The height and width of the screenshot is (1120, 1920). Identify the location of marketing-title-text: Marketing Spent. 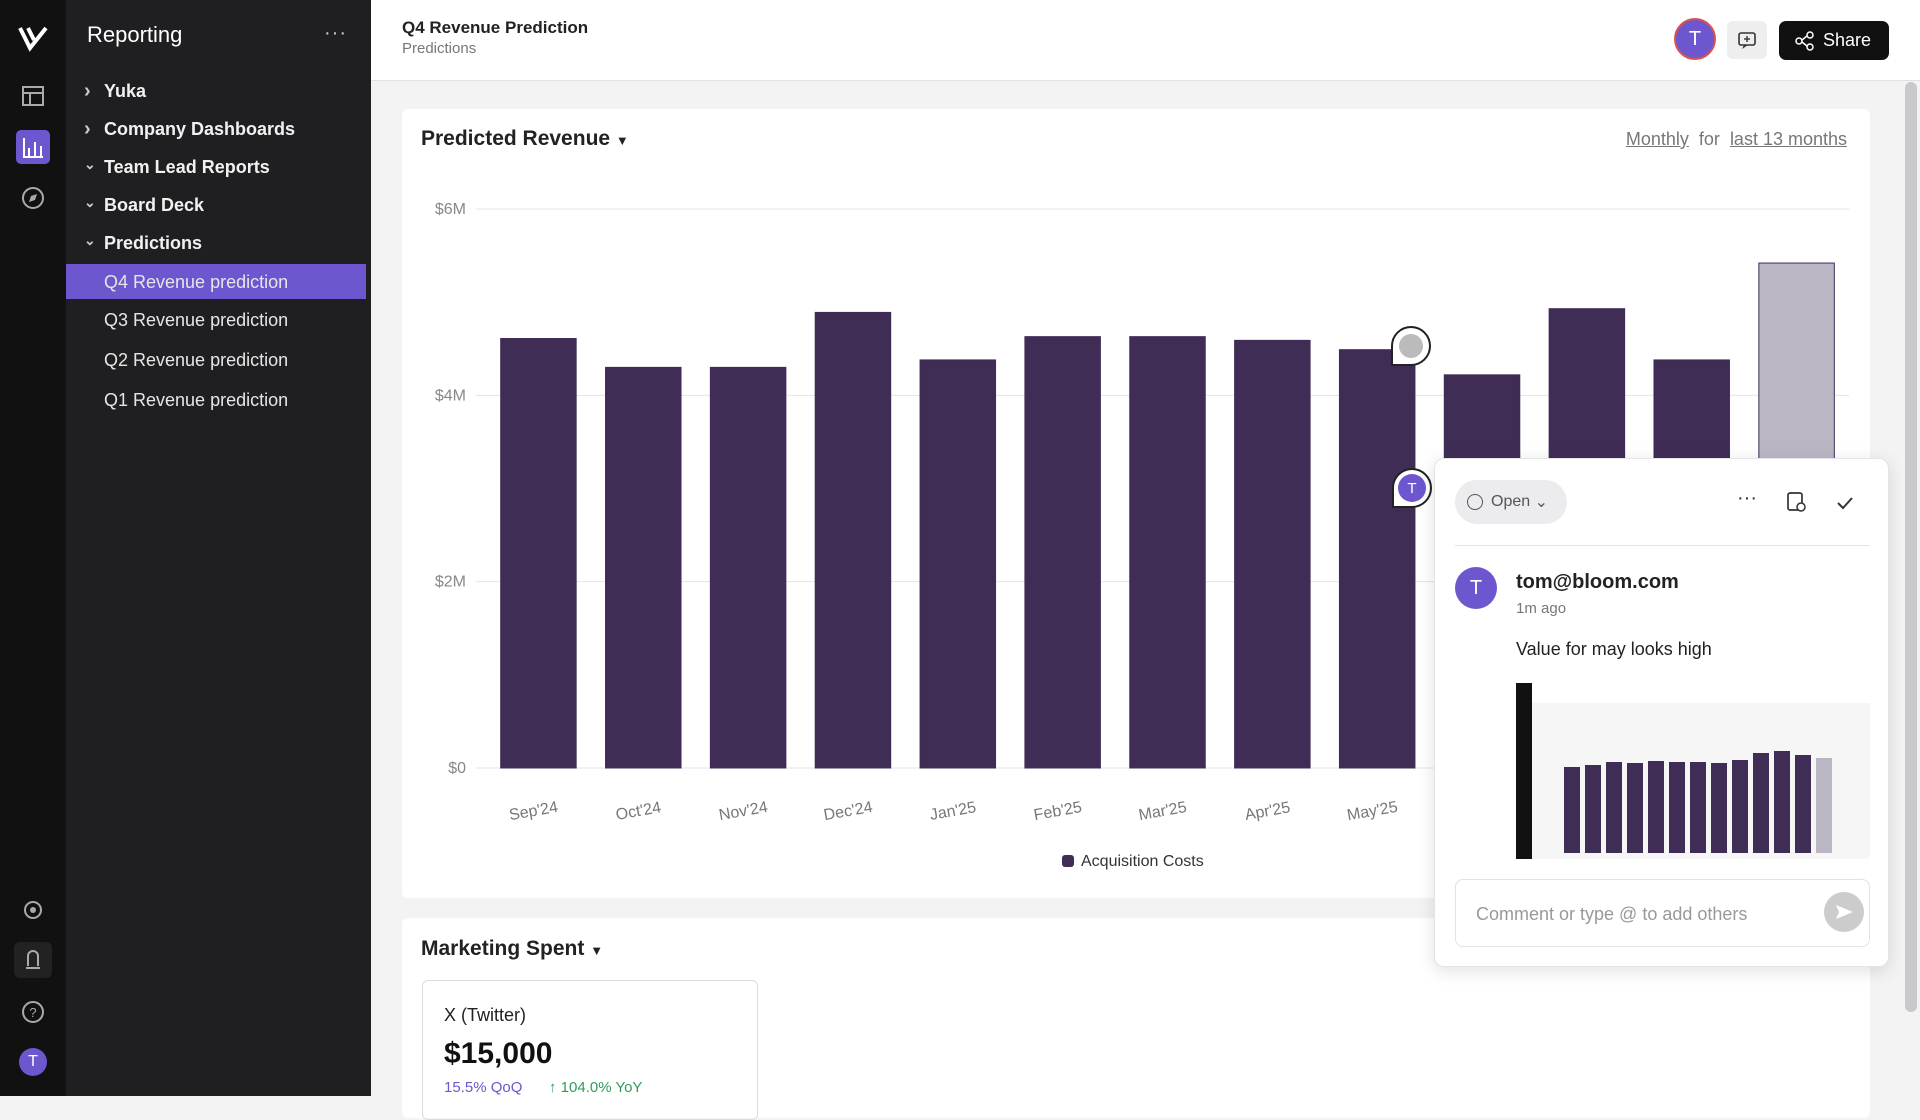
(503, 948).